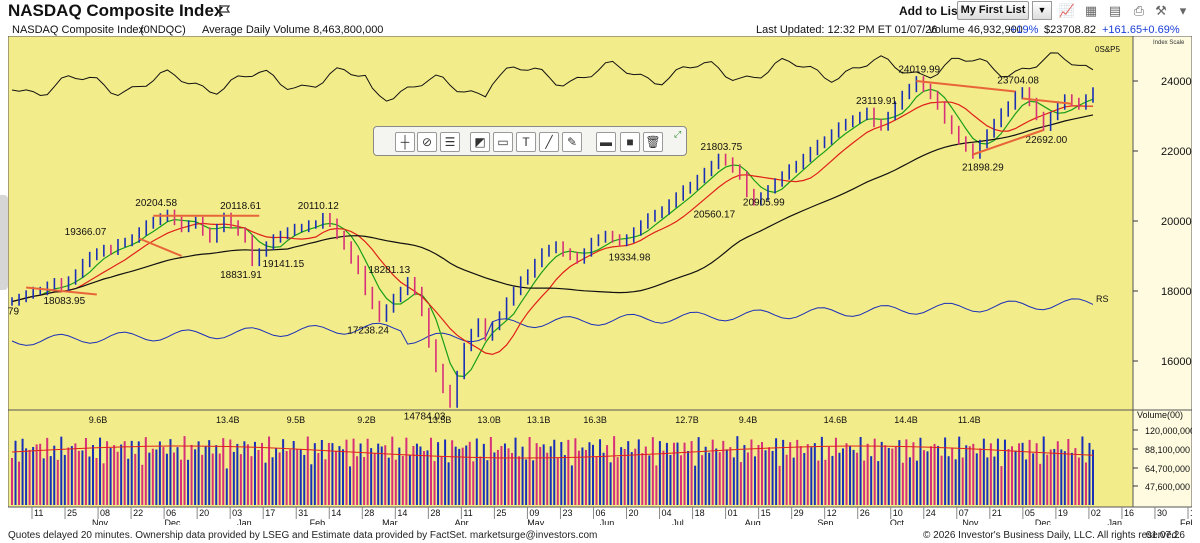 Image resolution: width=1200 pixels, height=543 pixels. What do you see at coordinates (1191, 513) in the screenshot?
I see `x-tick-label: 13` at bounding box center [1191, 513].